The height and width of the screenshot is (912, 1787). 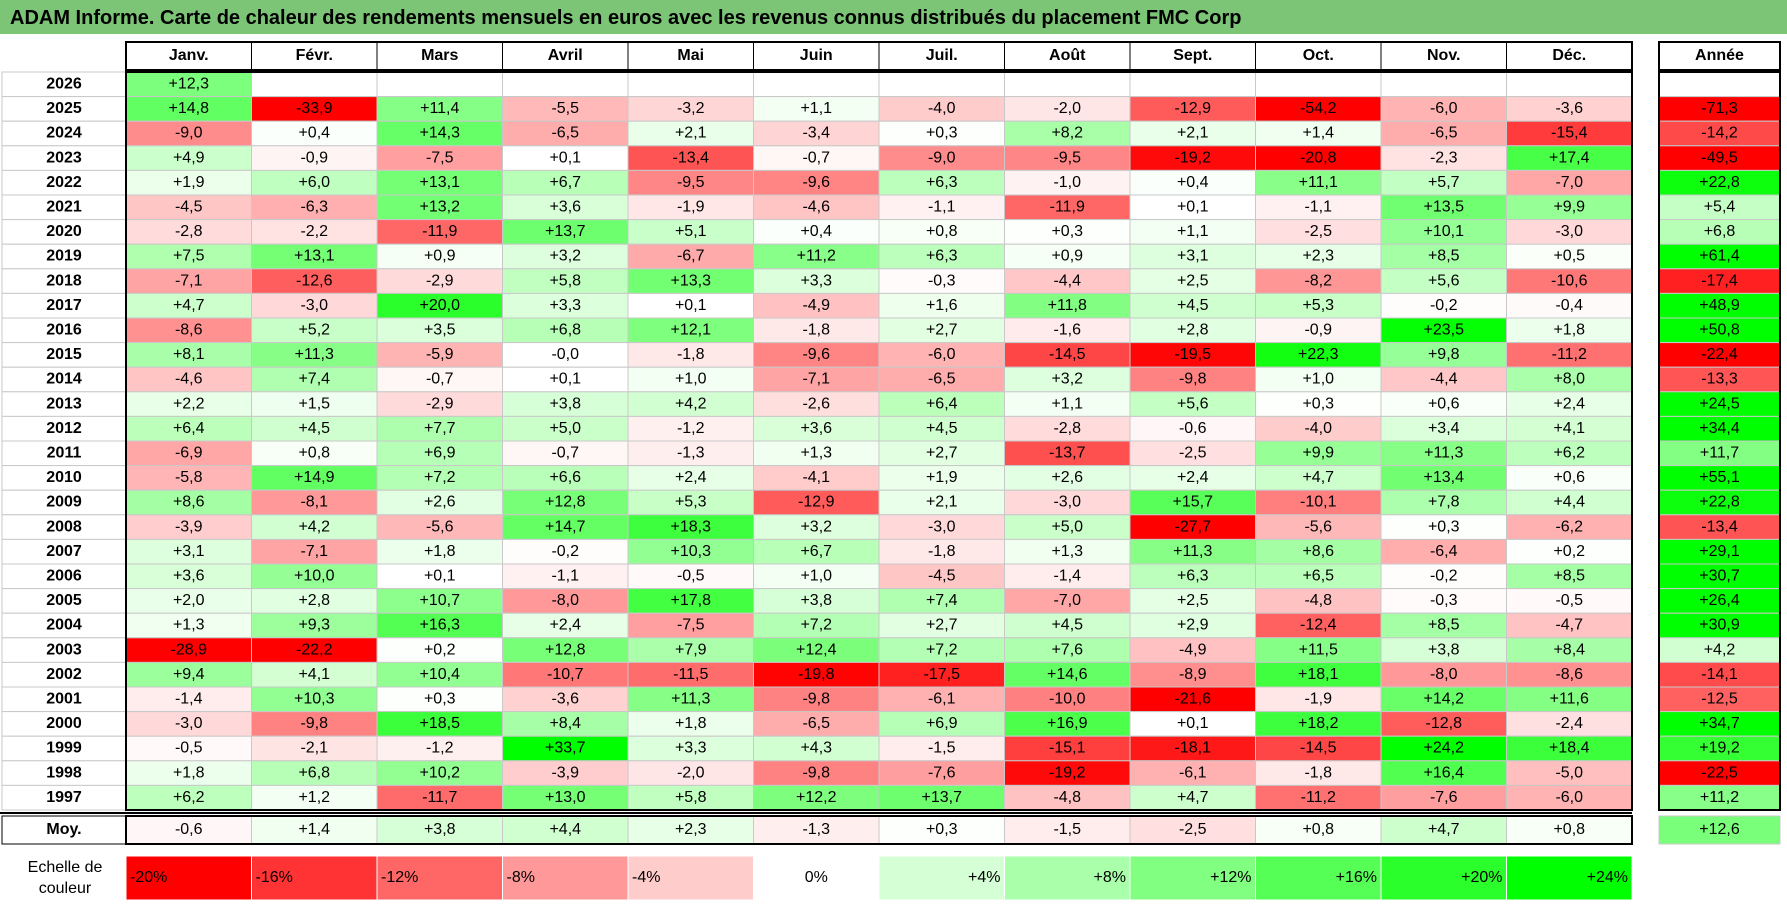 What do you see at coordinates (314, 649) in the screenshot?
I see `cell-value: -22,2` at bounding box center [314, 649].